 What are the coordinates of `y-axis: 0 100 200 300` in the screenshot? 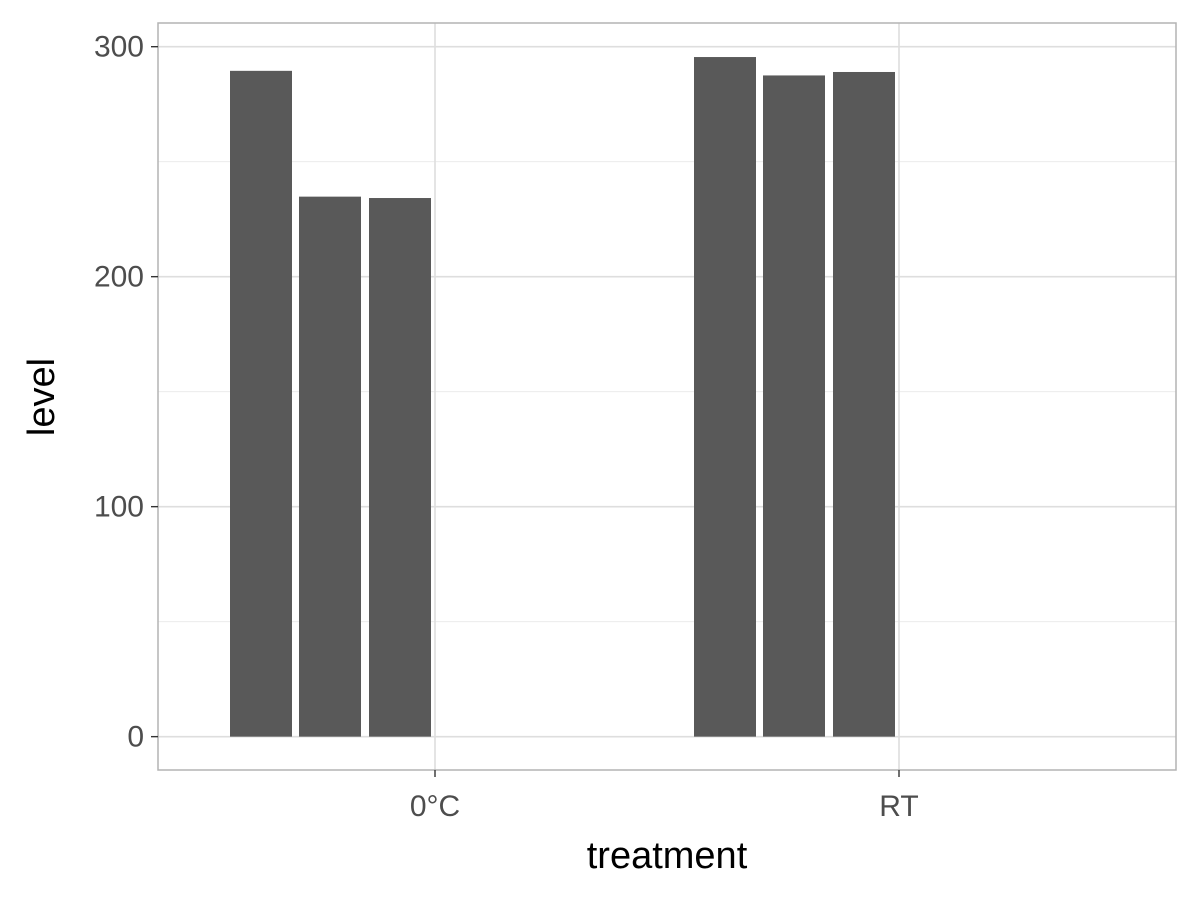 It's located at (126, 392).